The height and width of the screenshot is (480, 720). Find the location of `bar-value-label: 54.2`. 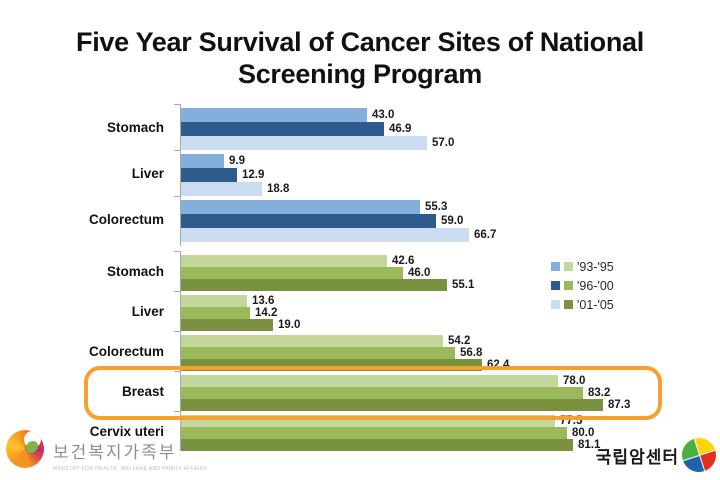

bar-value-label: 54.2 is located at coordinates (459, 341).